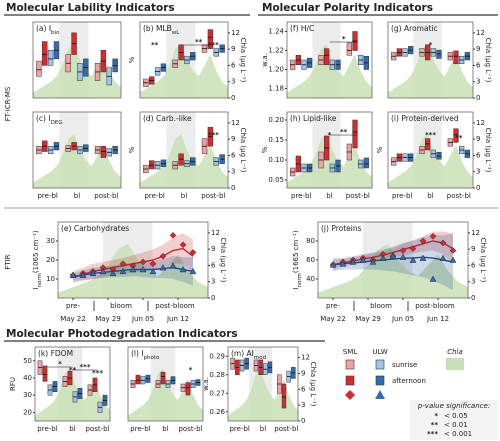 Image resolution: width=500 pixels, height=441 pixels. I want to click on panel-title-text: (l) I, so click(137, 353).